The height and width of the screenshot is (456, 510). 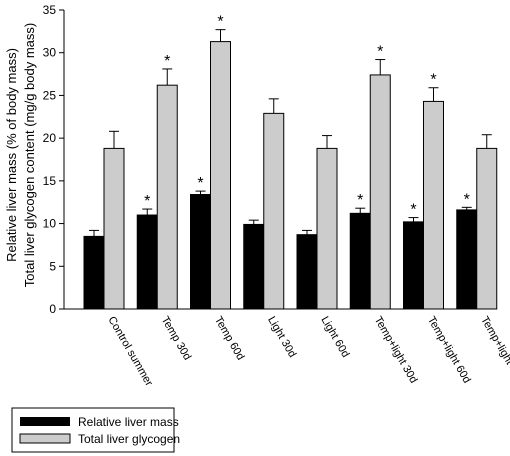 I want to click on legend-label-total-liver-glycogen: Total liver glycogen, so click(x=129, y=439).